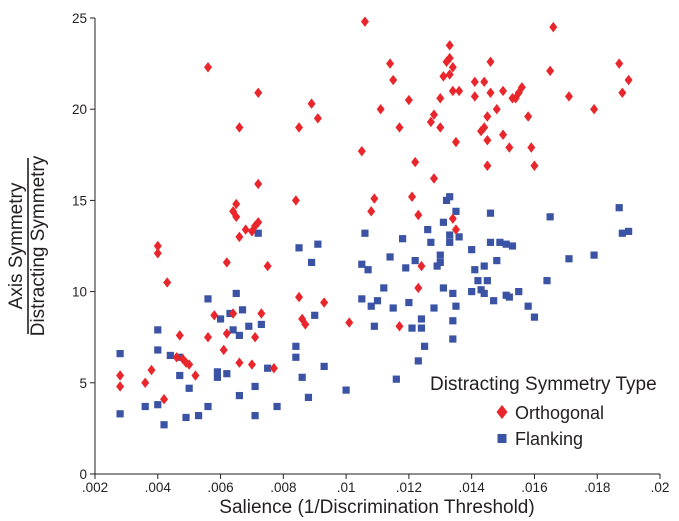 This screenshot has width=679, height=521. I want to click on y-tick-label: 5, so click(83, 383).